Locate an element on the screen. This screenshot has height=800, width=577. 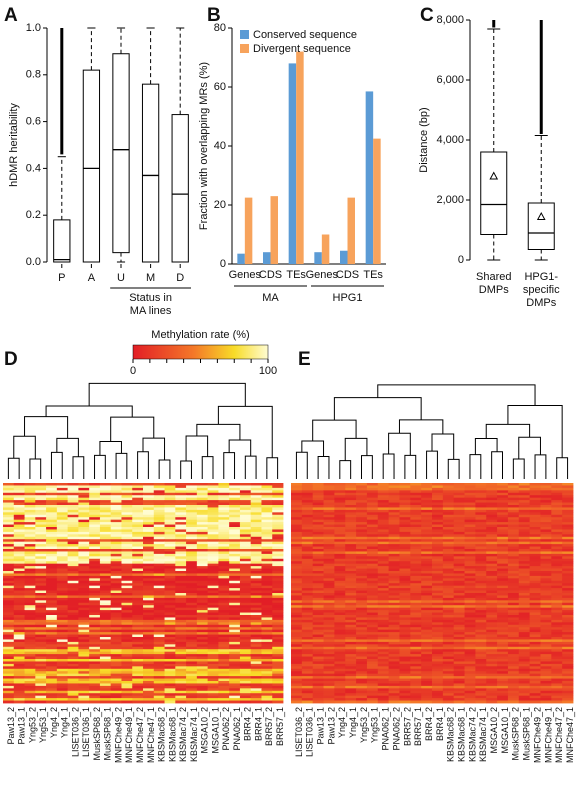
sample-label: MNFChe47_1 is located at coordinates (151, 735).